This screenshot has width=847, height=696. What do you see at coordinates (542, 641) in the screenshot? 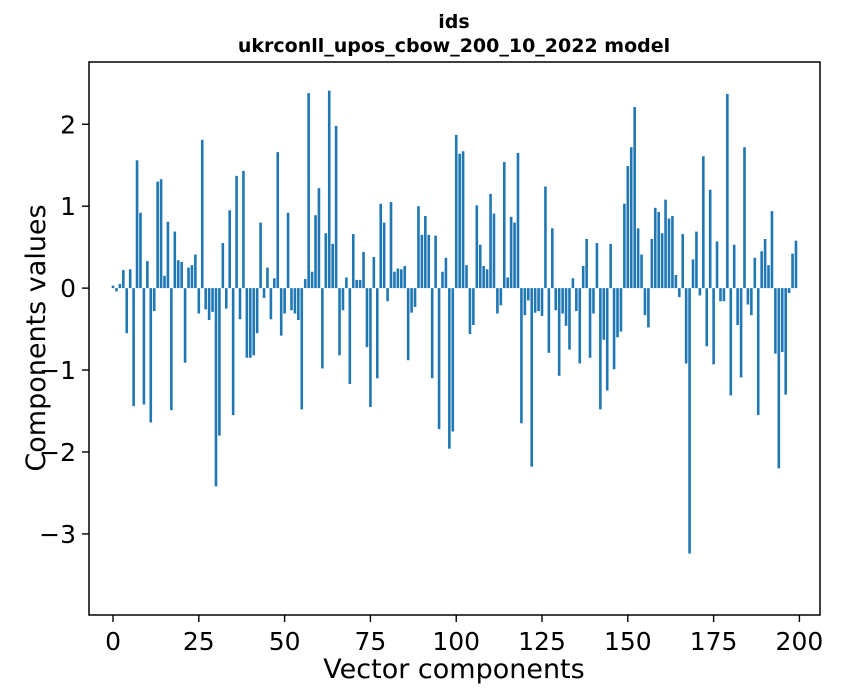
I see `x-tick-label: 125` at bounding box center [542, 641].